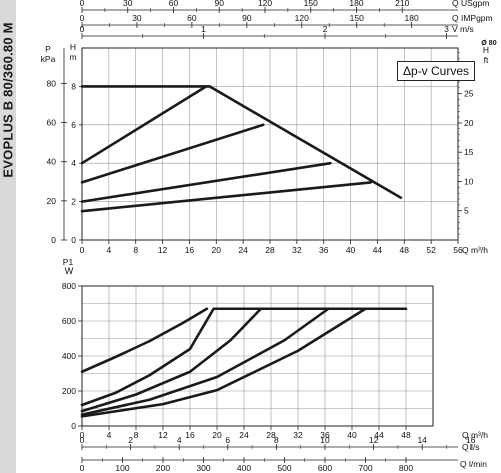 The image size is (501, 473). I want to click on power-ls-axis-label: Q l/s, so click(470, 447).